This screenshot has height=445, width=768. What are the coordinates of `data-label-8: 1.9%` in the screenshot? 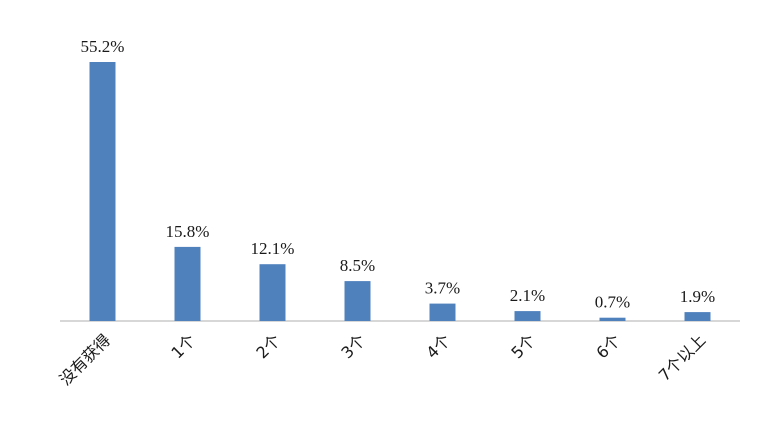 It's located at (697, 296).